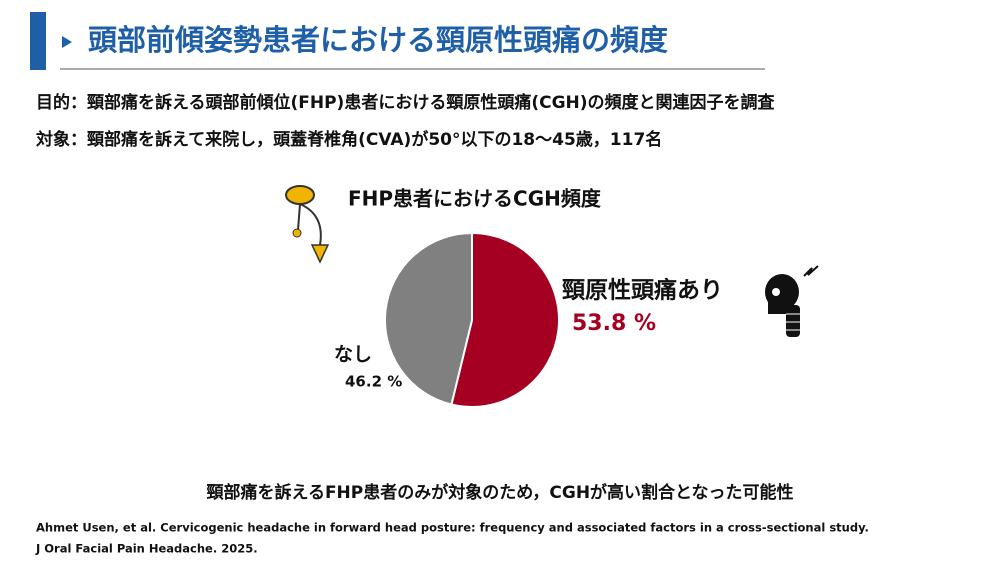  I want to click on posture-icon, so click(307, 224).